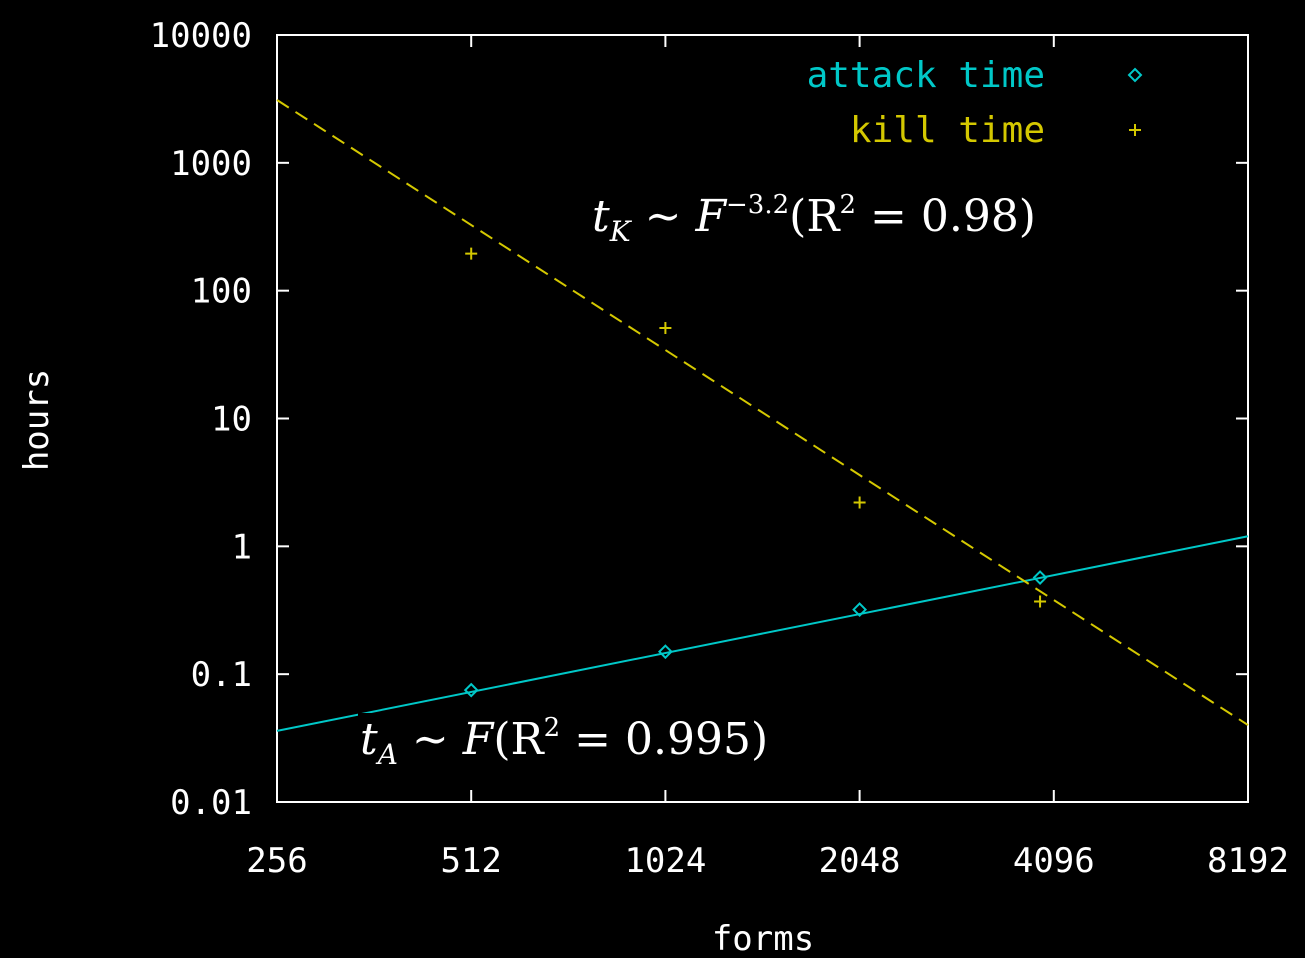  Describe the element at coordinates (201, 36) in the screenshot. I see `y-tick-label: 10000` at that location.